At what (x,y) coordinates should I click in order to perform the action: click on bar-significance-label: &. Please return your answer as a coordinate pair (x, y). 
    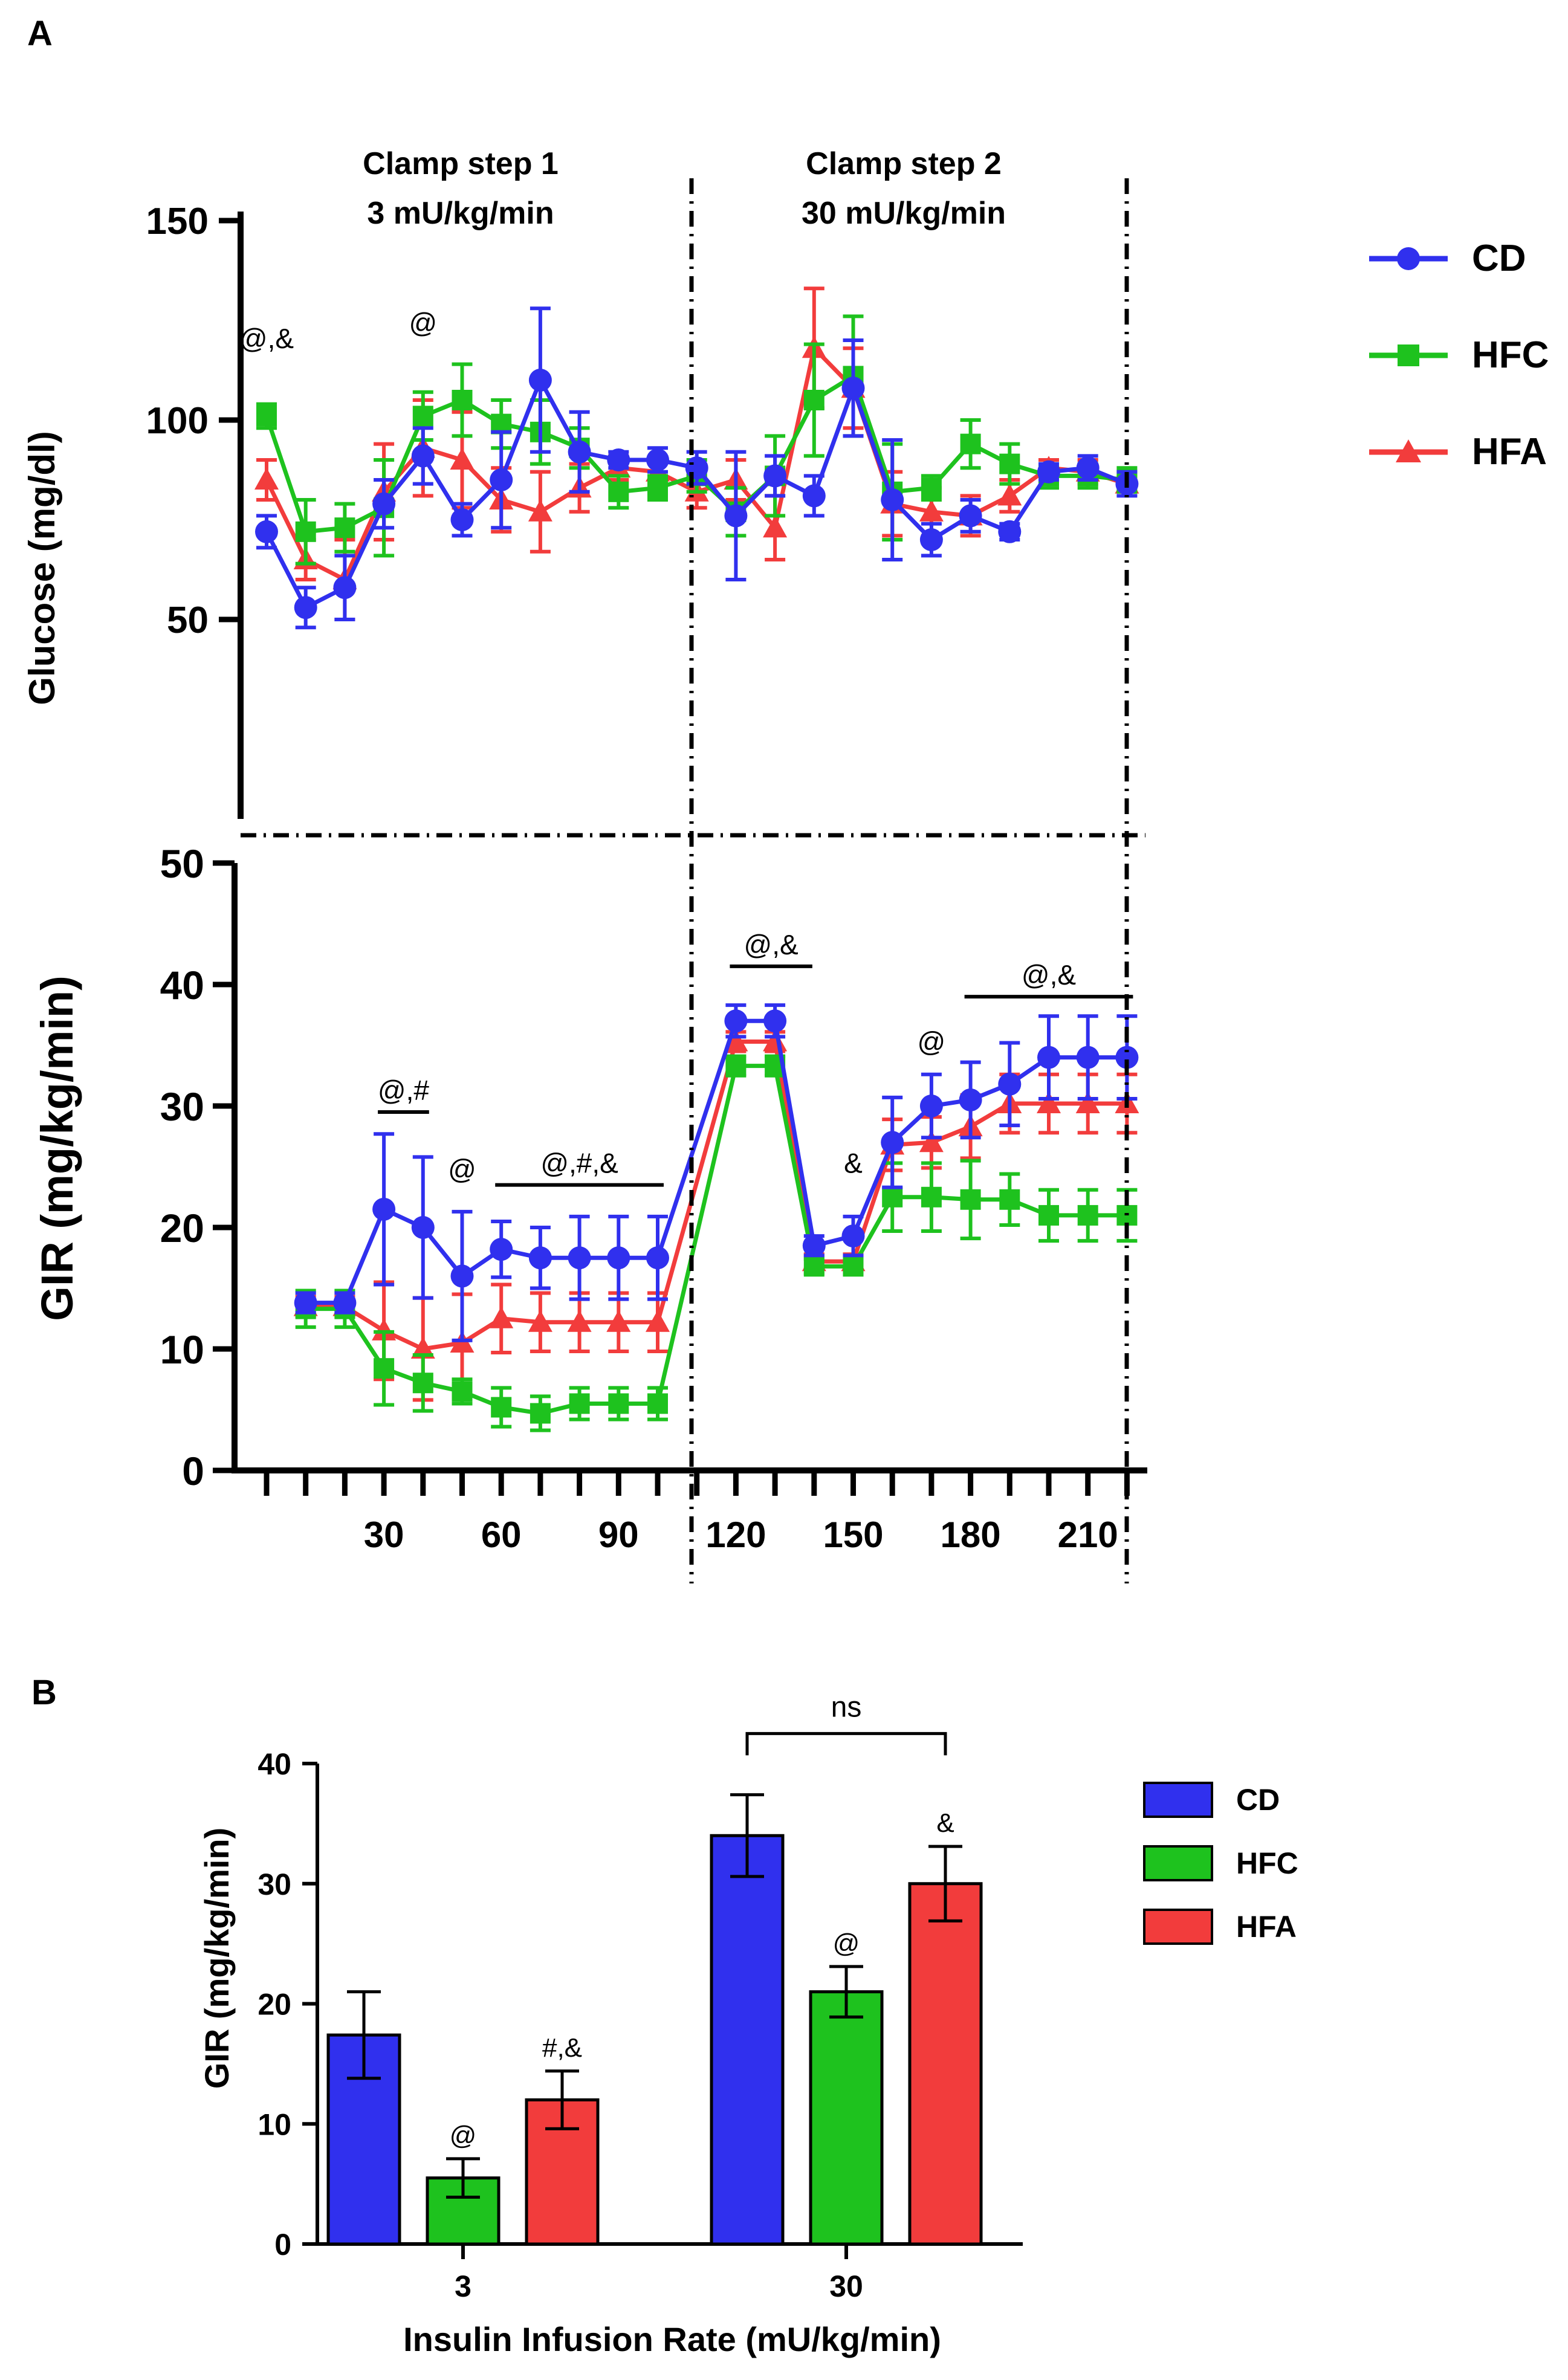
    Looking at the image, I should click on (945, 1823).